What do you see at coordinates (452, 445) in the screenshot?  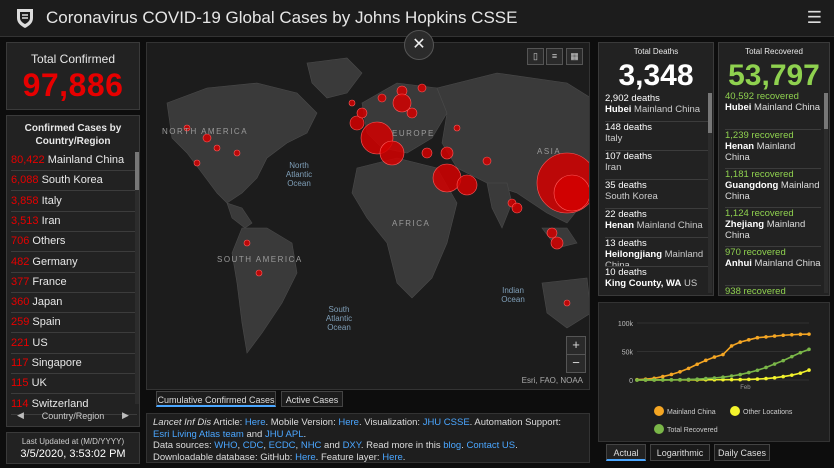 I see `blog-link: blog` at bounding box center [452, 445].